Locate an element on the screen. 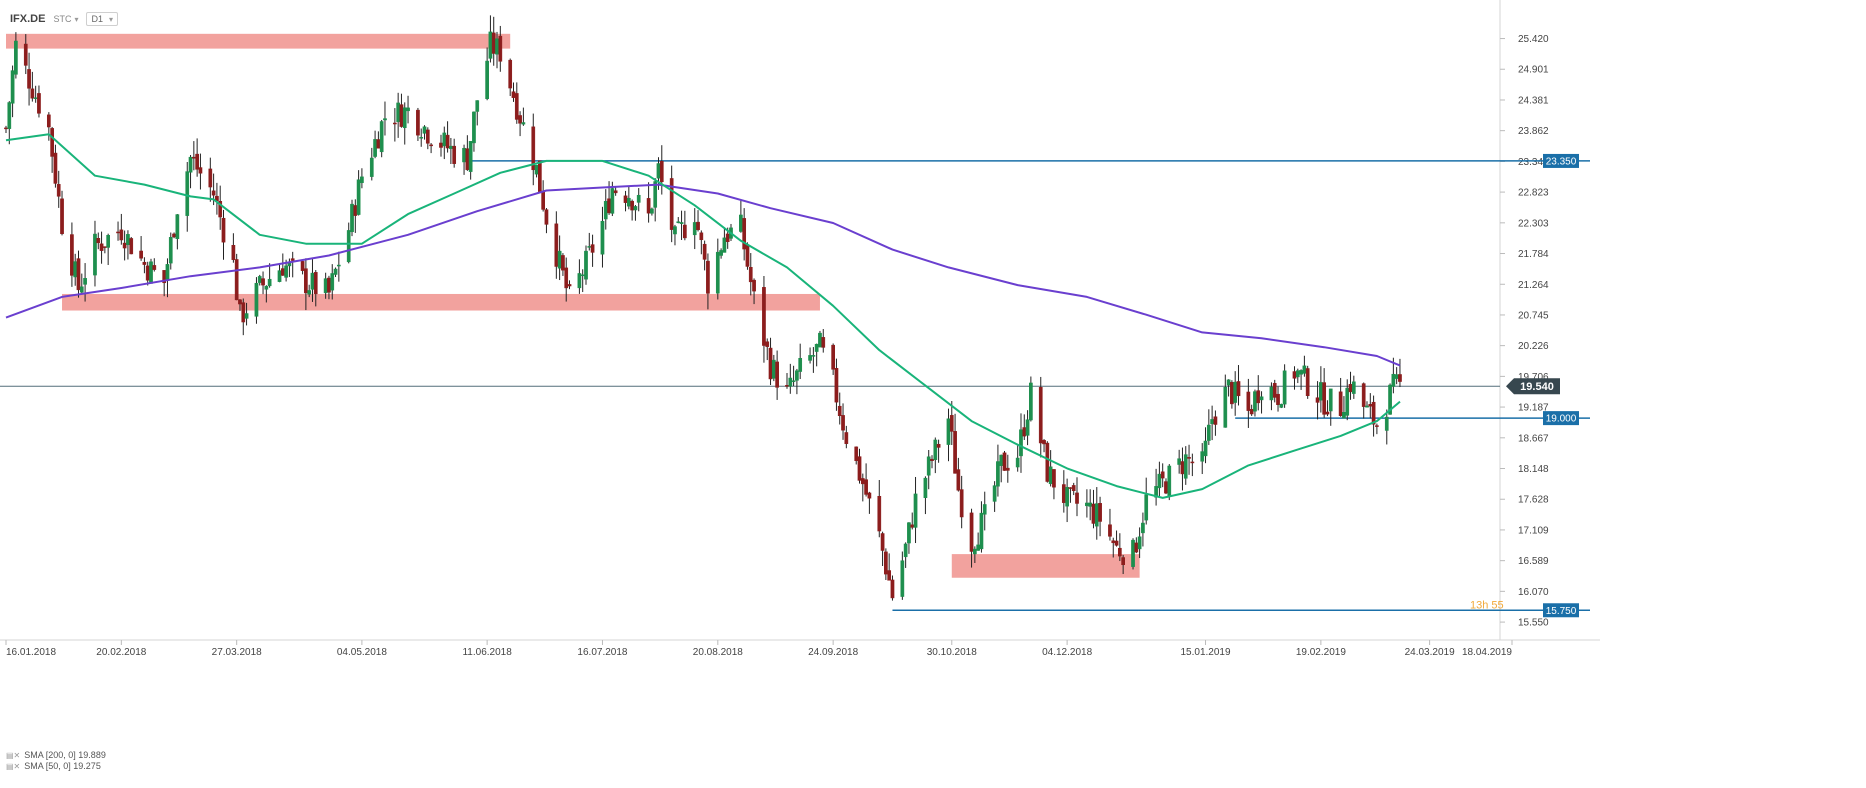 This screenshot has width=1866, height=788. support-resistance-zone is located at coordinates (258, 41).